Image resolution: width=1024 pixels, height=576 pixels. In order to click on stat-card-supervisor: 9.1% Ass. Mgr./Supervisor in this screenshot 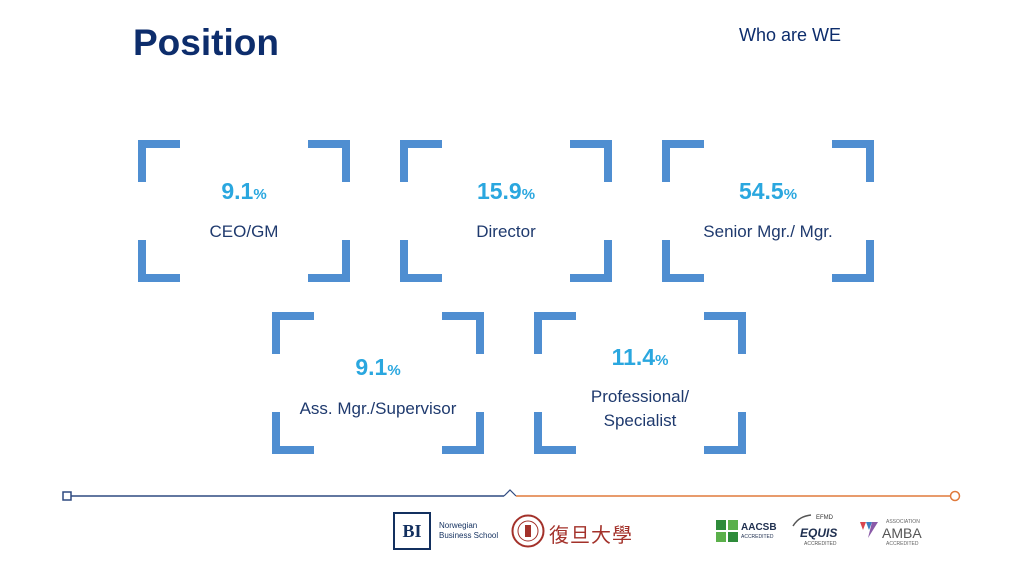, I will do `click(378, 383)`.